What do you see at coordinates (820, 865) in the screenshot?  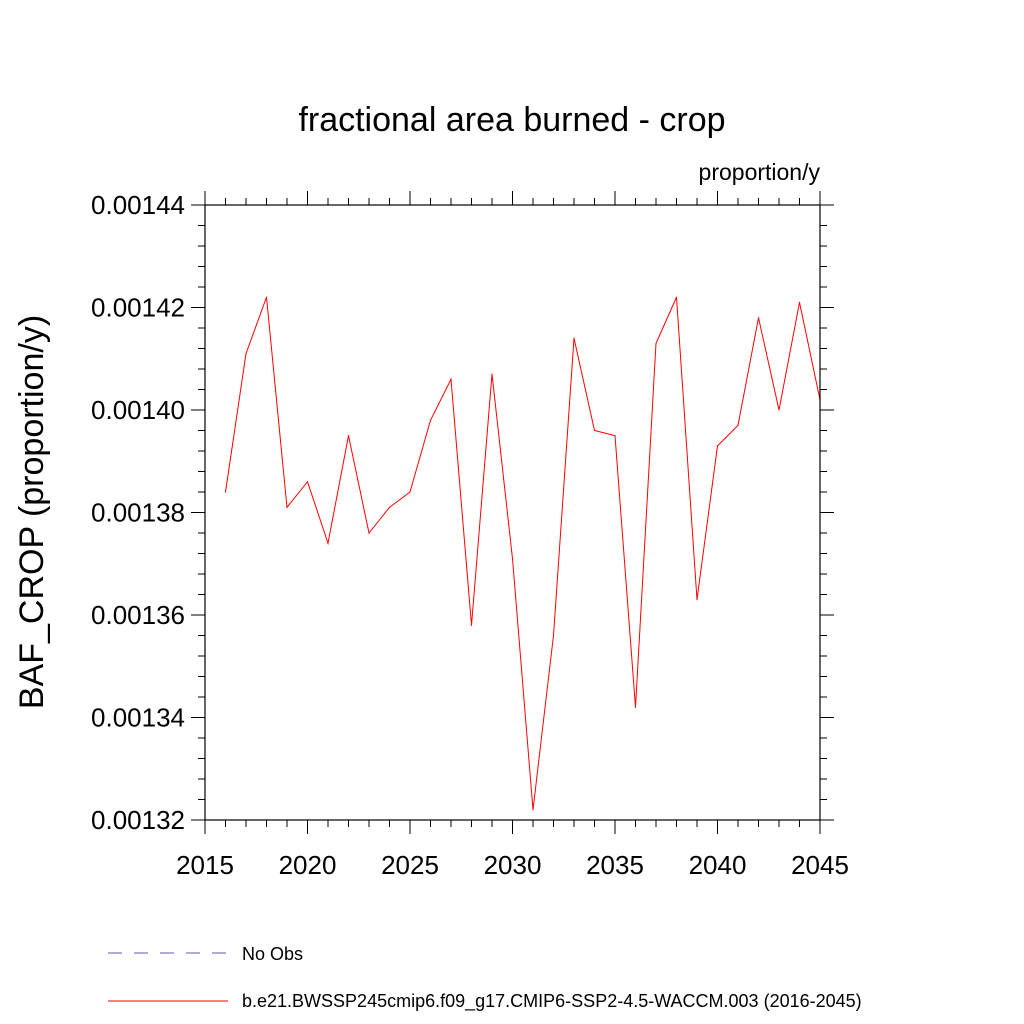 I see `x-tick-label: 2045` at bounding box center [820, 865].